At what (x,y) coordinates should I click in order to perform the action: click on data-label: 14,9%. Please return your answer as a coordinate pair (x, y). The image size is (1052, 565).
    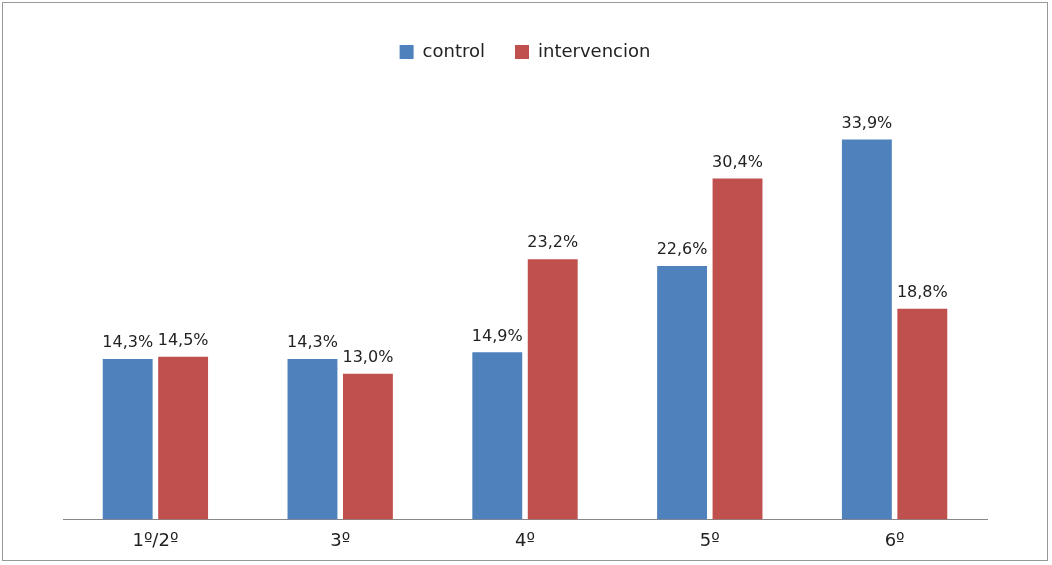
    Looking at the image, I should click on (497, 335).